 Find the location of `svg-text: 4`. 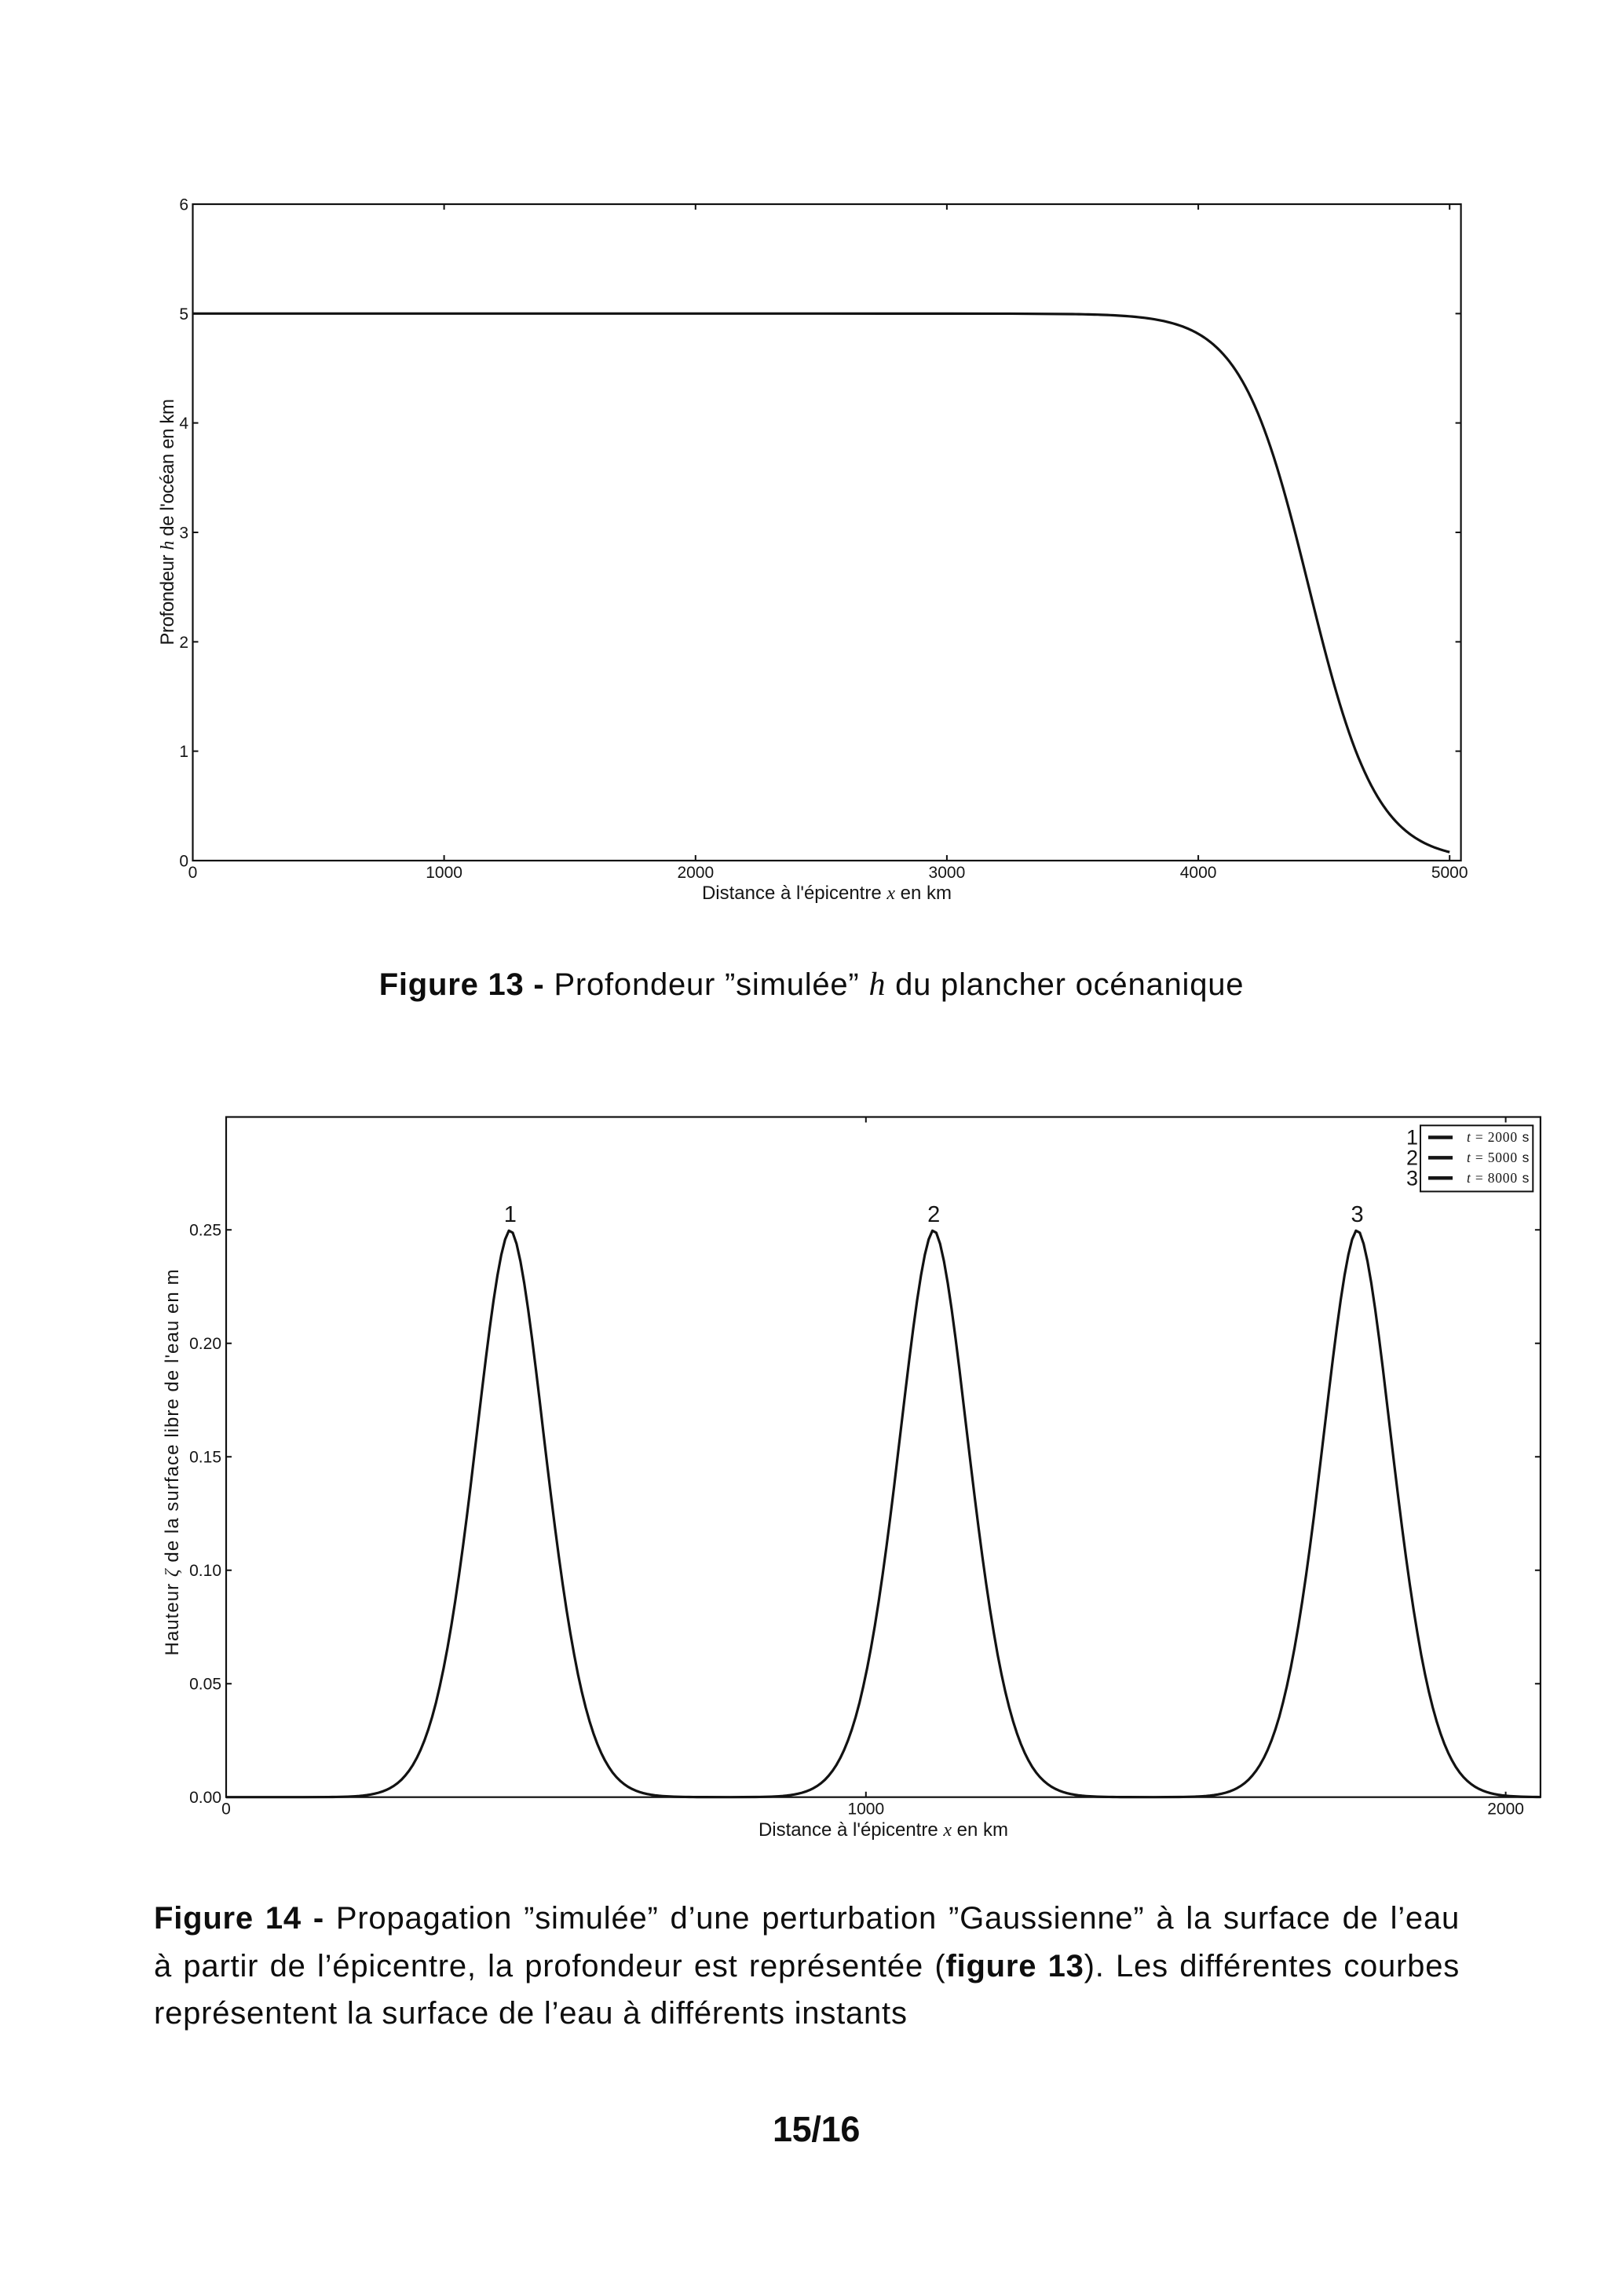

svg-text: 4 is located at coordinates (183, 424).